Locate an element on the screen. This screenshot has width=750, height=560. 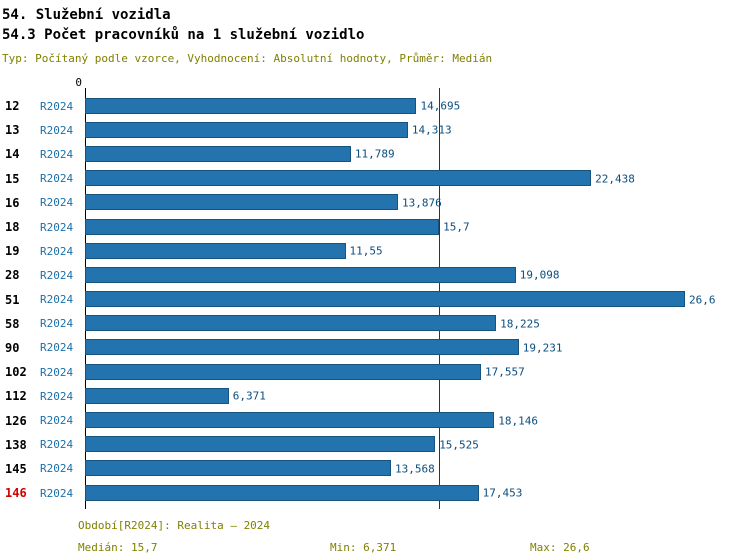
row-bar-area: 6,371 is located at coordinates (417, 396).